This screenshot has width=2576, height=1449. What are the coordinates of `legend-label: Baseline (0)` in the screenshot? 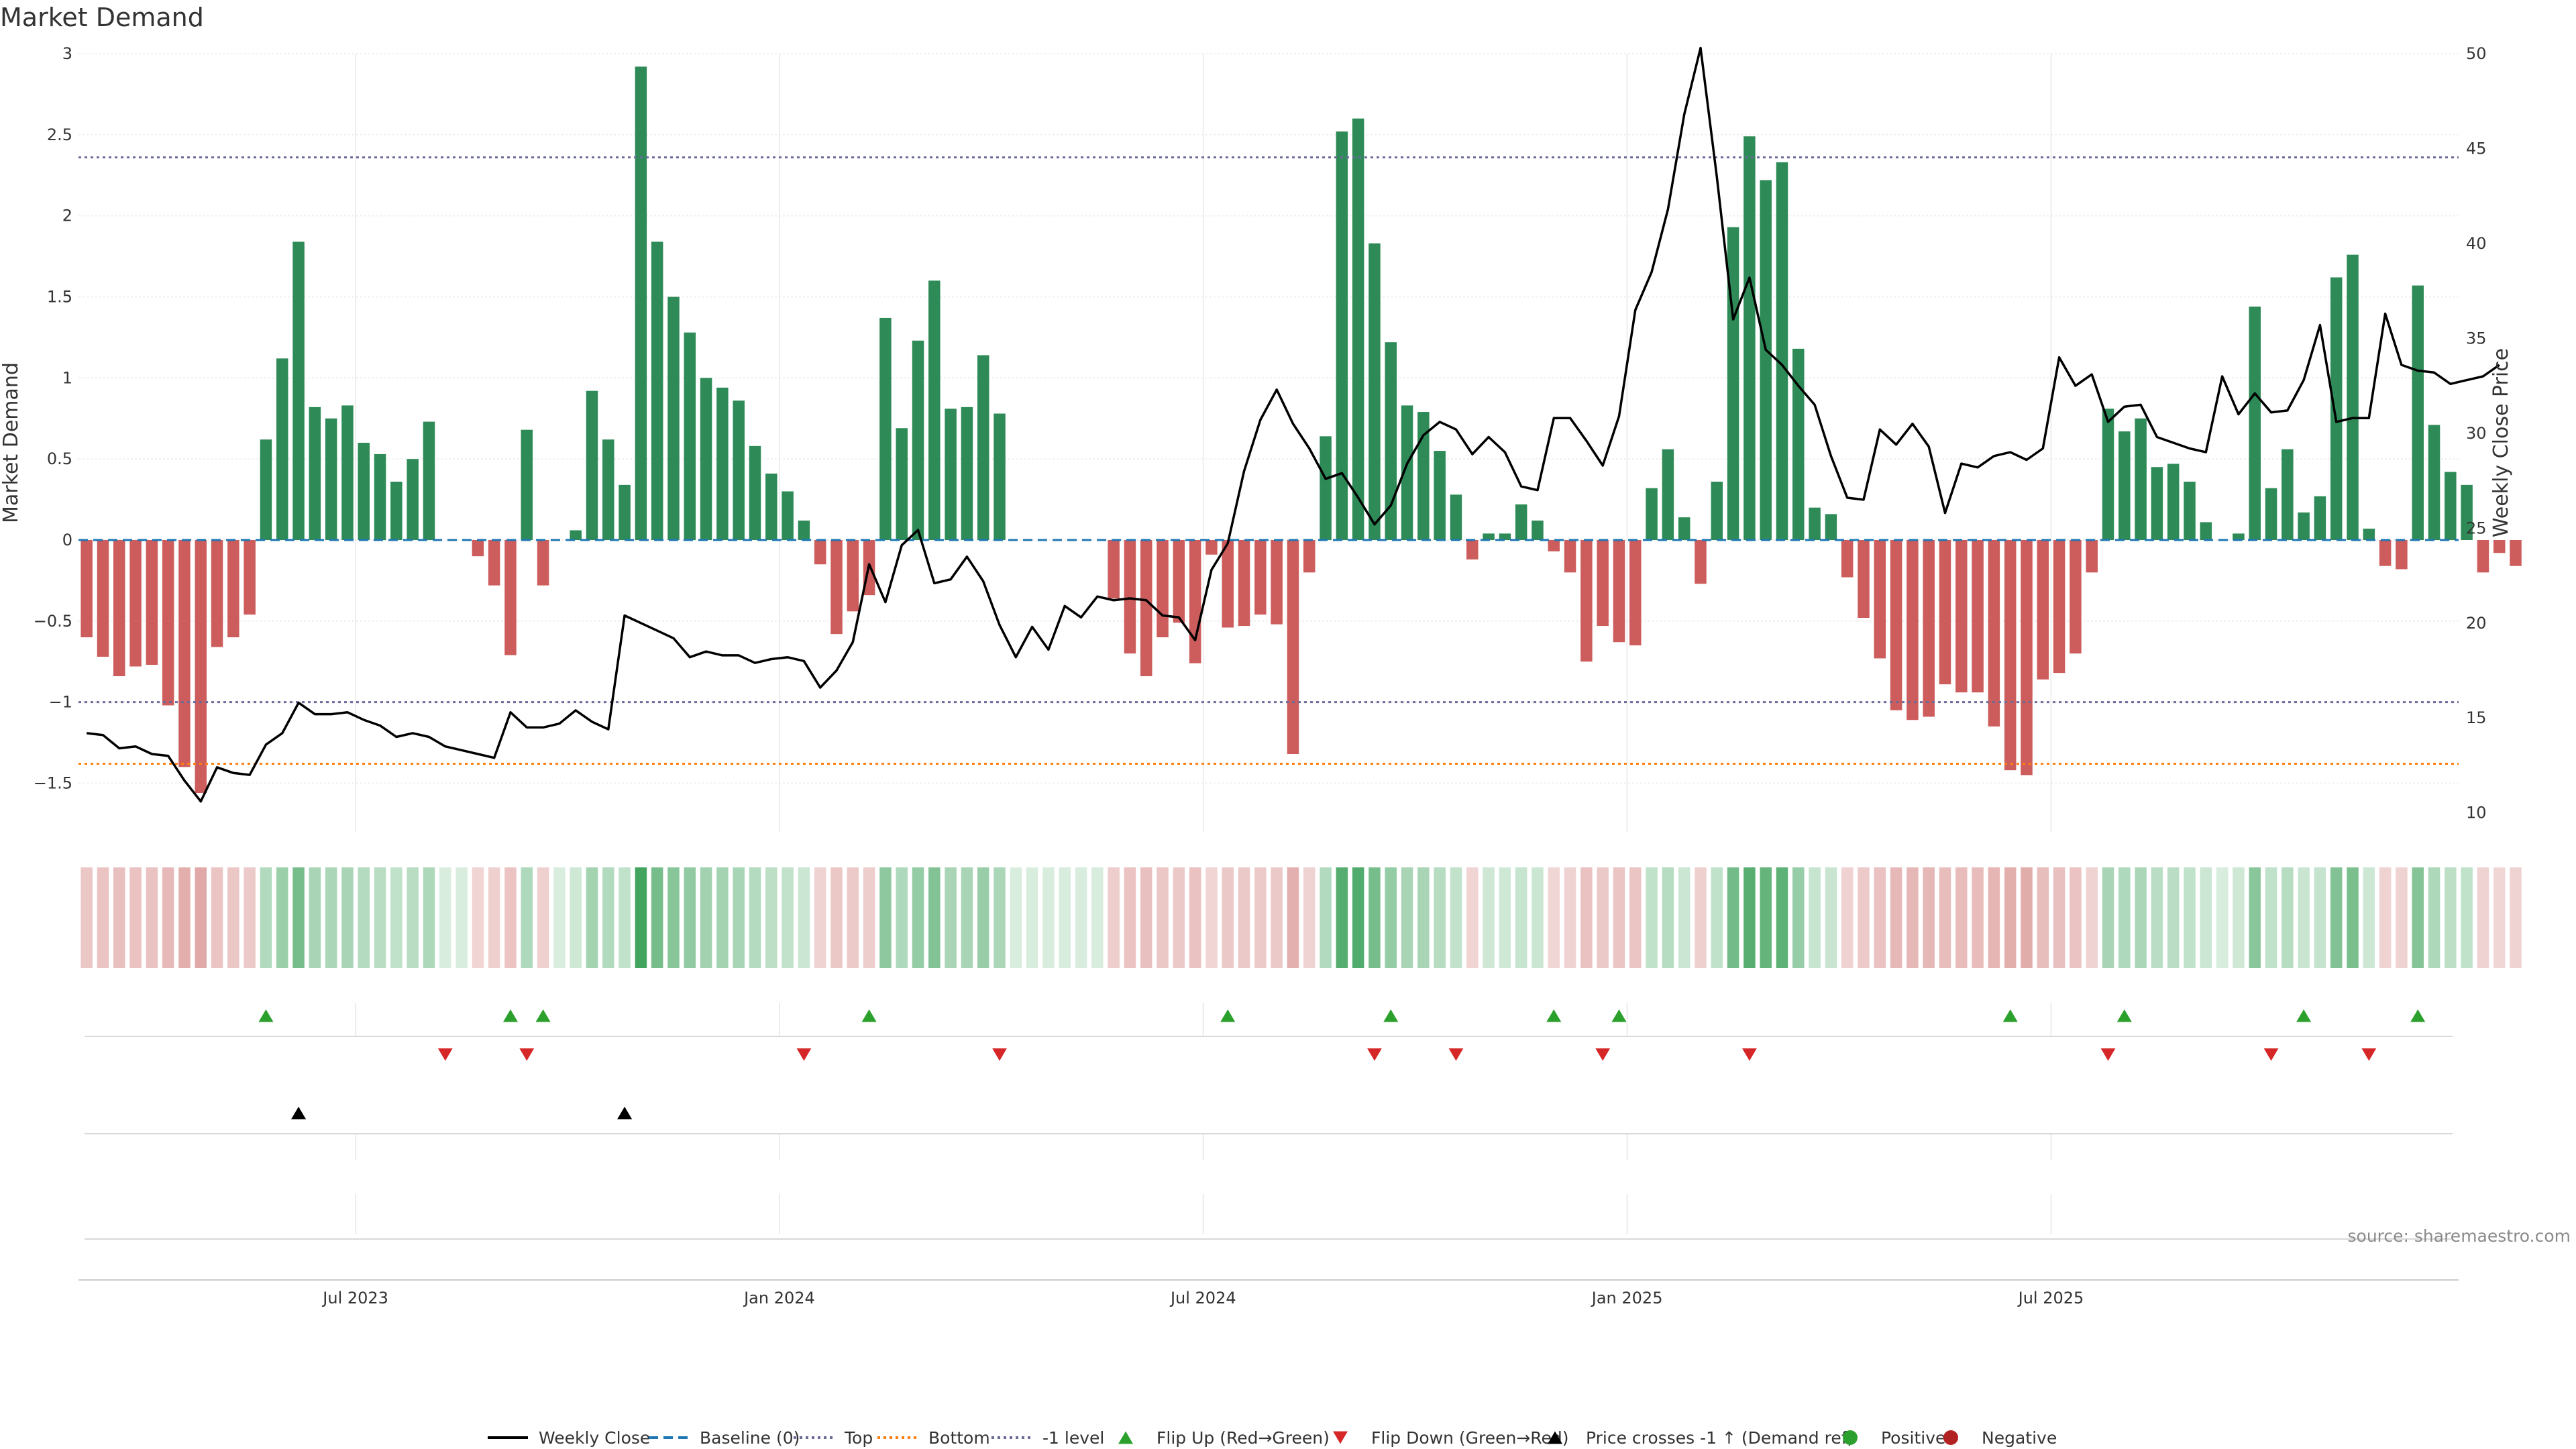 It's located at (750, 1438).